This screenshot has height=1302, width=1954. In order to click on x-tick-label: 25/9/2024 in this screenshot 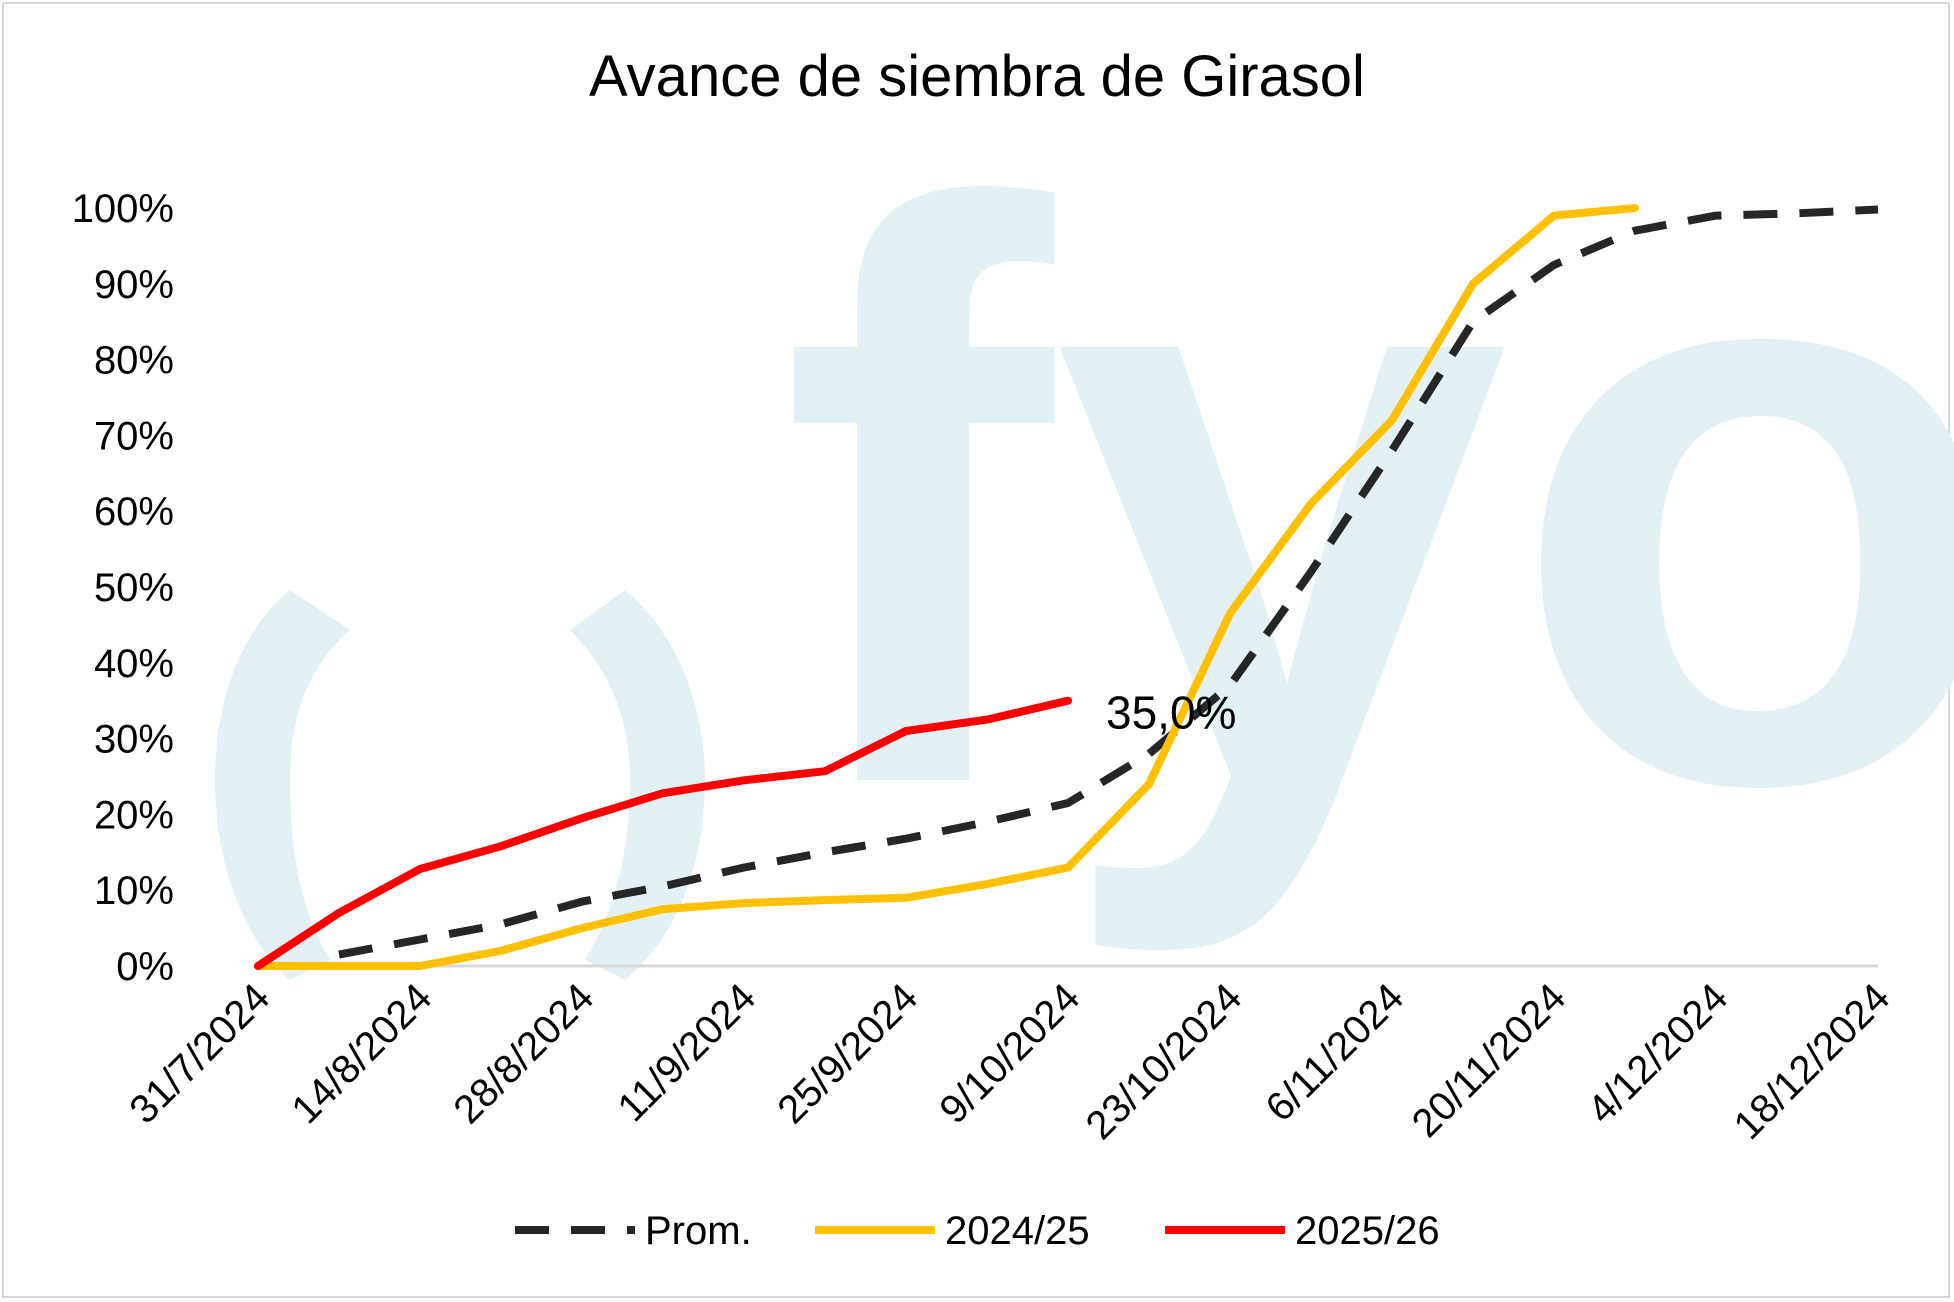, I will do `click(847, 1053)`.